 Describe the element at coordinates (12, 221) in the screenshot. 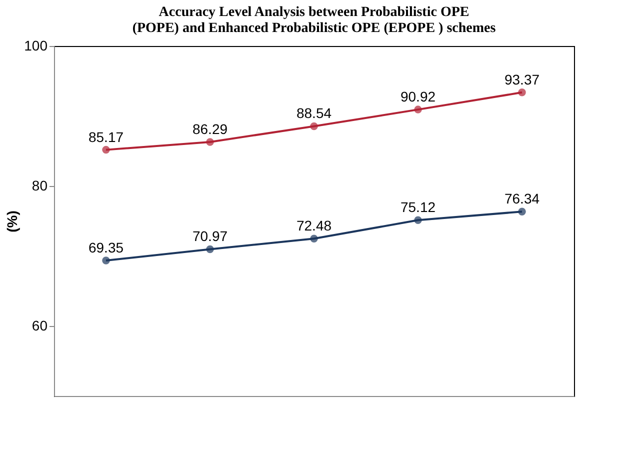

I see `y-axis-title: (%)` at that location.